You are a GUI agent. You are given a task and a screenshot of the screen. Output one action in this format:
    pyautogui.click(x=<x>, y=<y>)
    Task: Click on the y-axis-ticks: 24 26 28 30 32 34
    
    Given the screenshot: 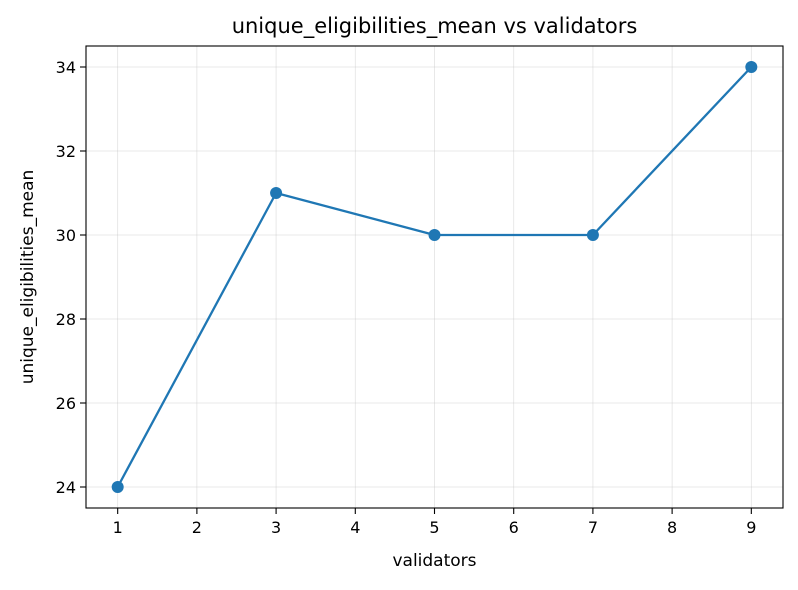 What is the action you would take?
    pyautogui.click(x=71, y=277)
    